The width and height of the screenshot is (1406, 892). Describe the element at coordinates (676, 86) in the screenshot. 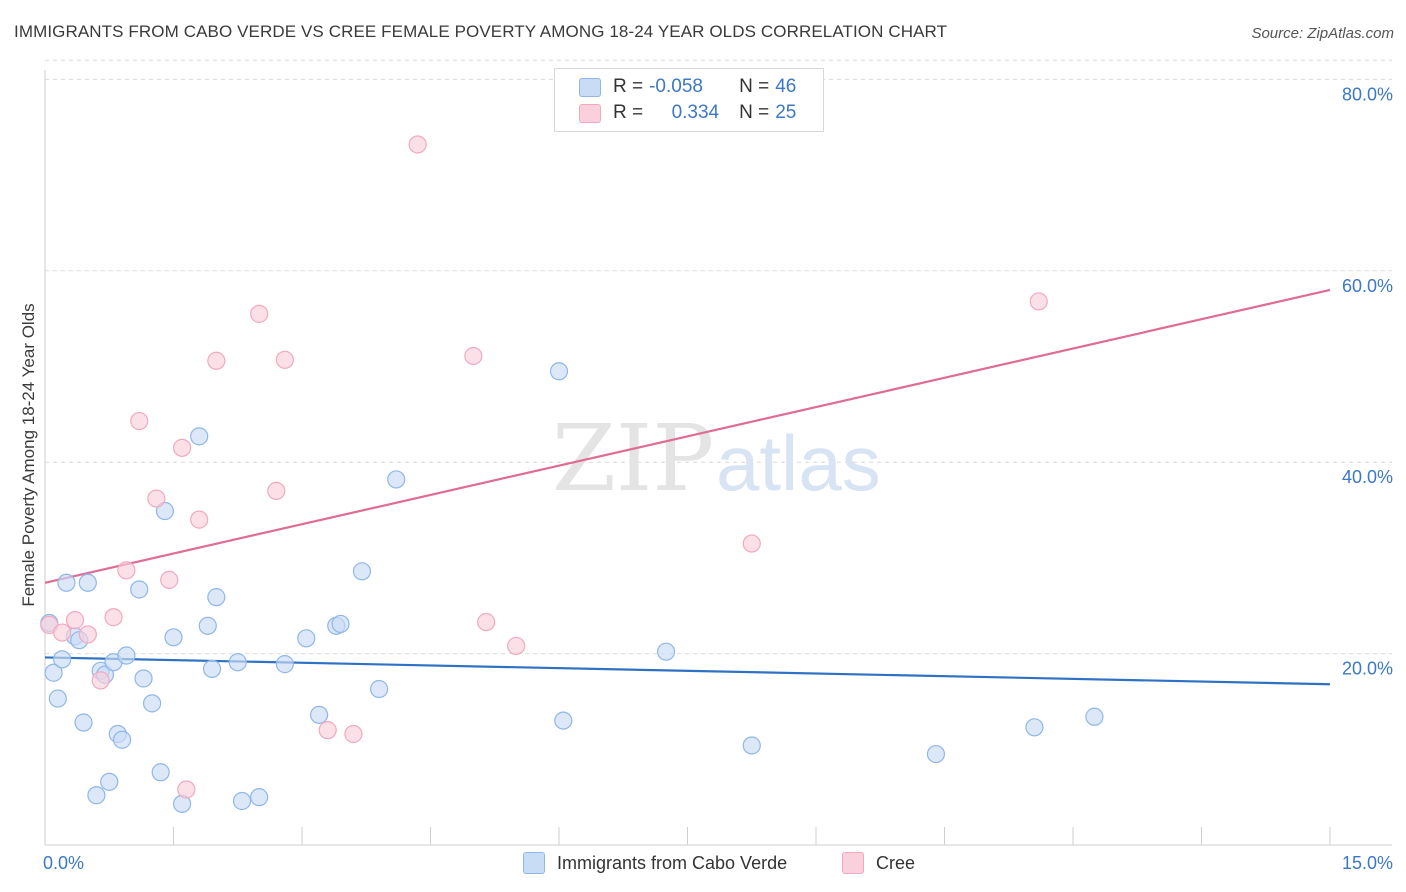

I see `legend-r-value: -0.058` at that location.